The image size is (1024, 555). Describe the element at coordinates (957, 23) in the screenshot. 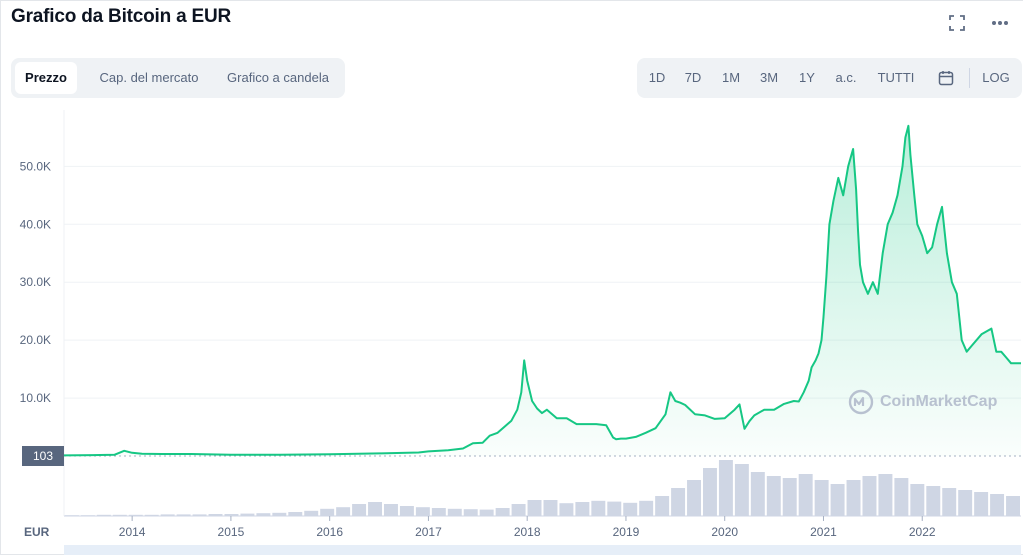

I see `expand-corners-icon` at that location.